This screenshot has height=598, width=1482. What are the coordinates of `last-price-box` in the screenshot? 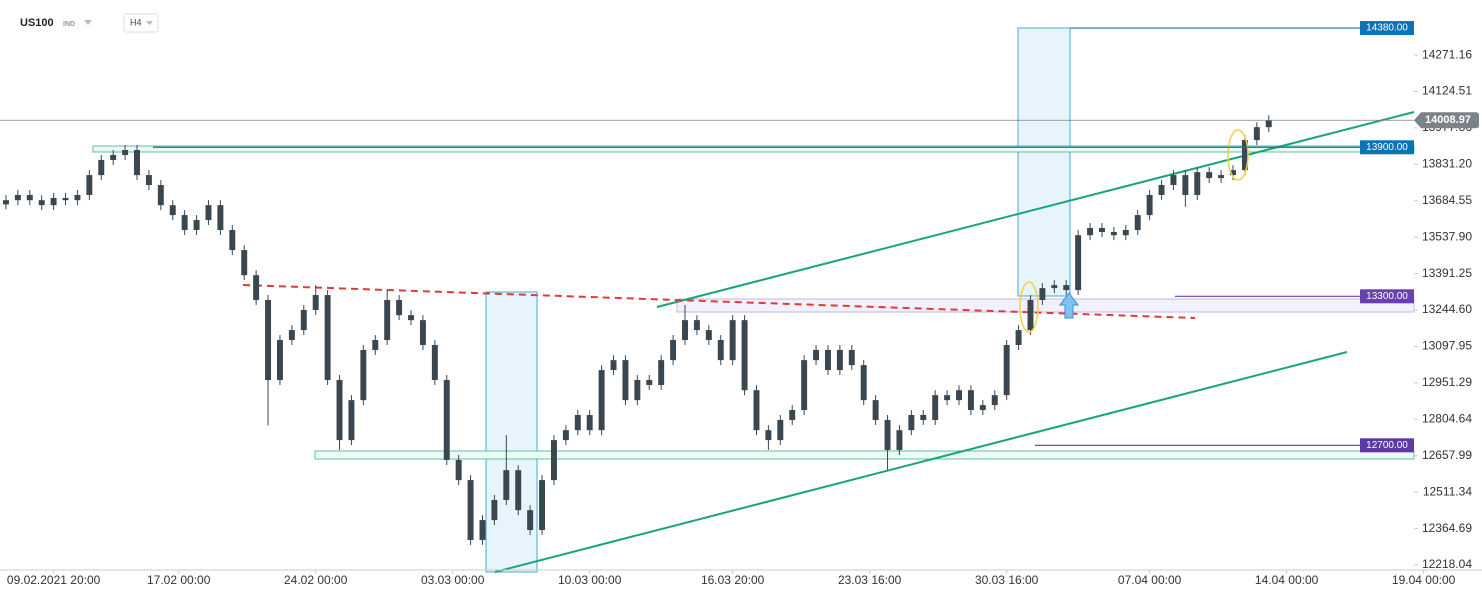 It's located at (1446, 120).